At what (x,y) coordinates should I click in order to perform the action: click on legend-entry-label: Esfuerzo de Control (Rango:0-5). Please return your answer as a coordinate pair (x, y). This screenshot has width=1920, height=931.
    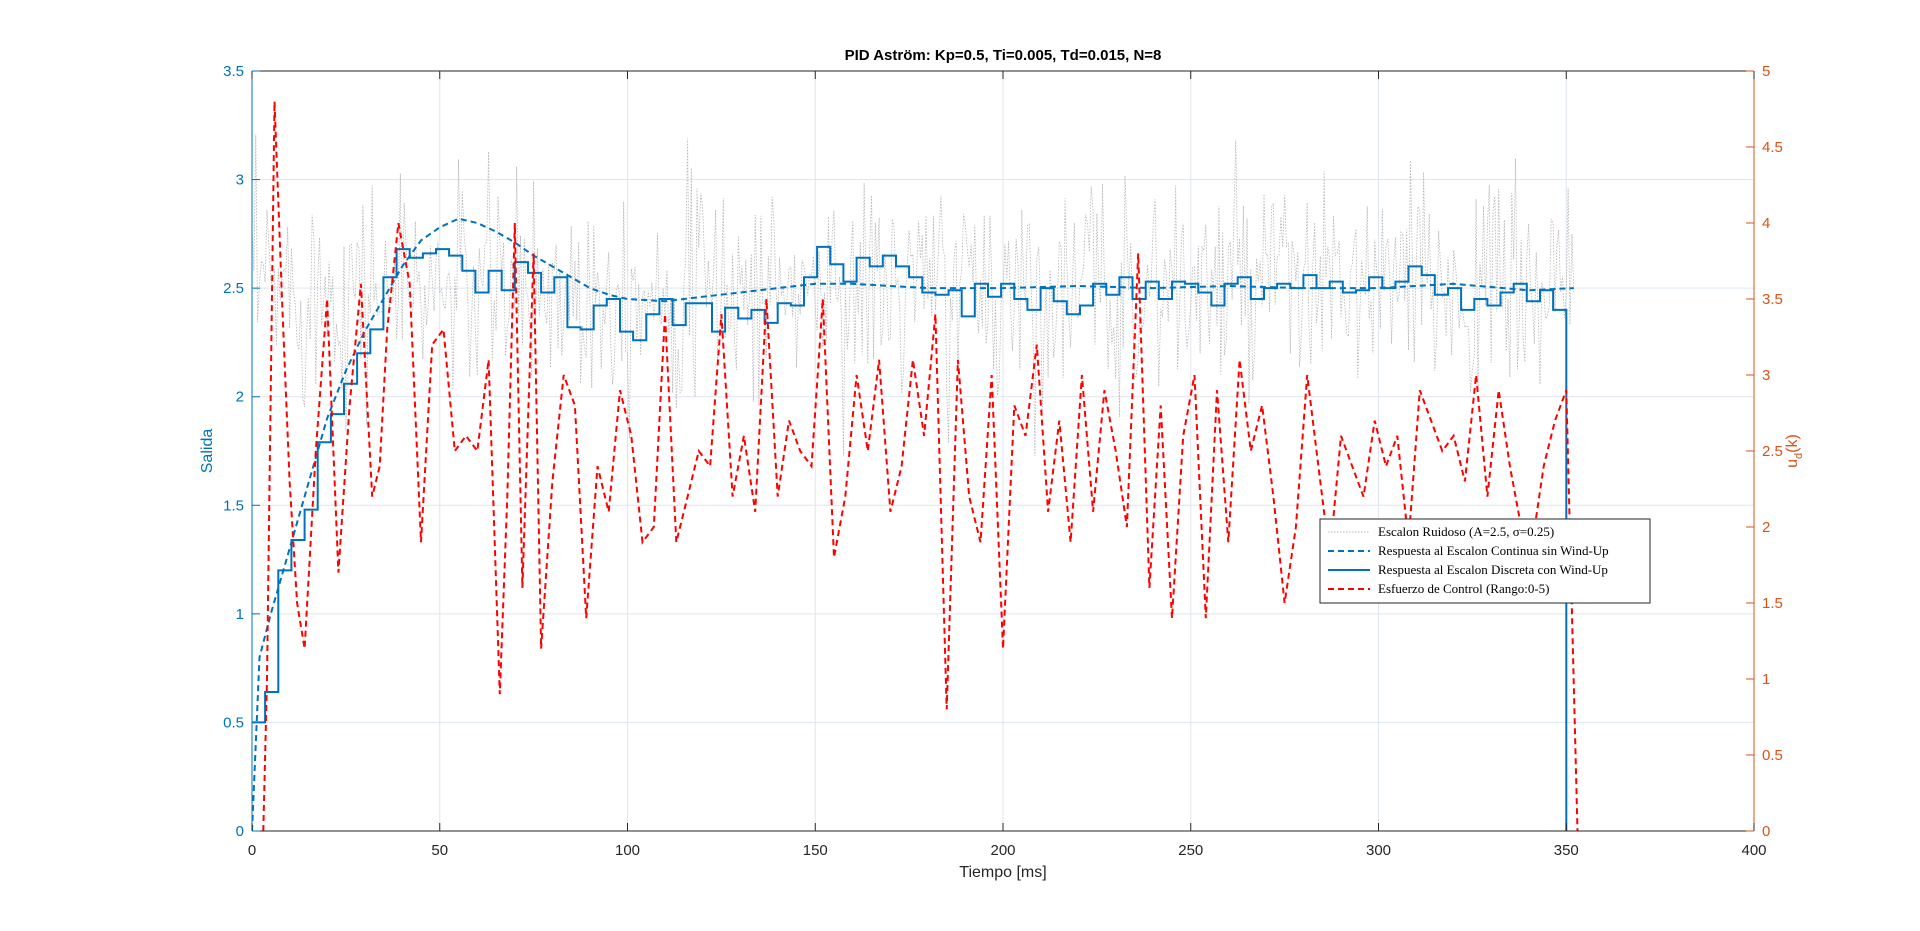
    Looking at the image, I should click on (1463, 588).